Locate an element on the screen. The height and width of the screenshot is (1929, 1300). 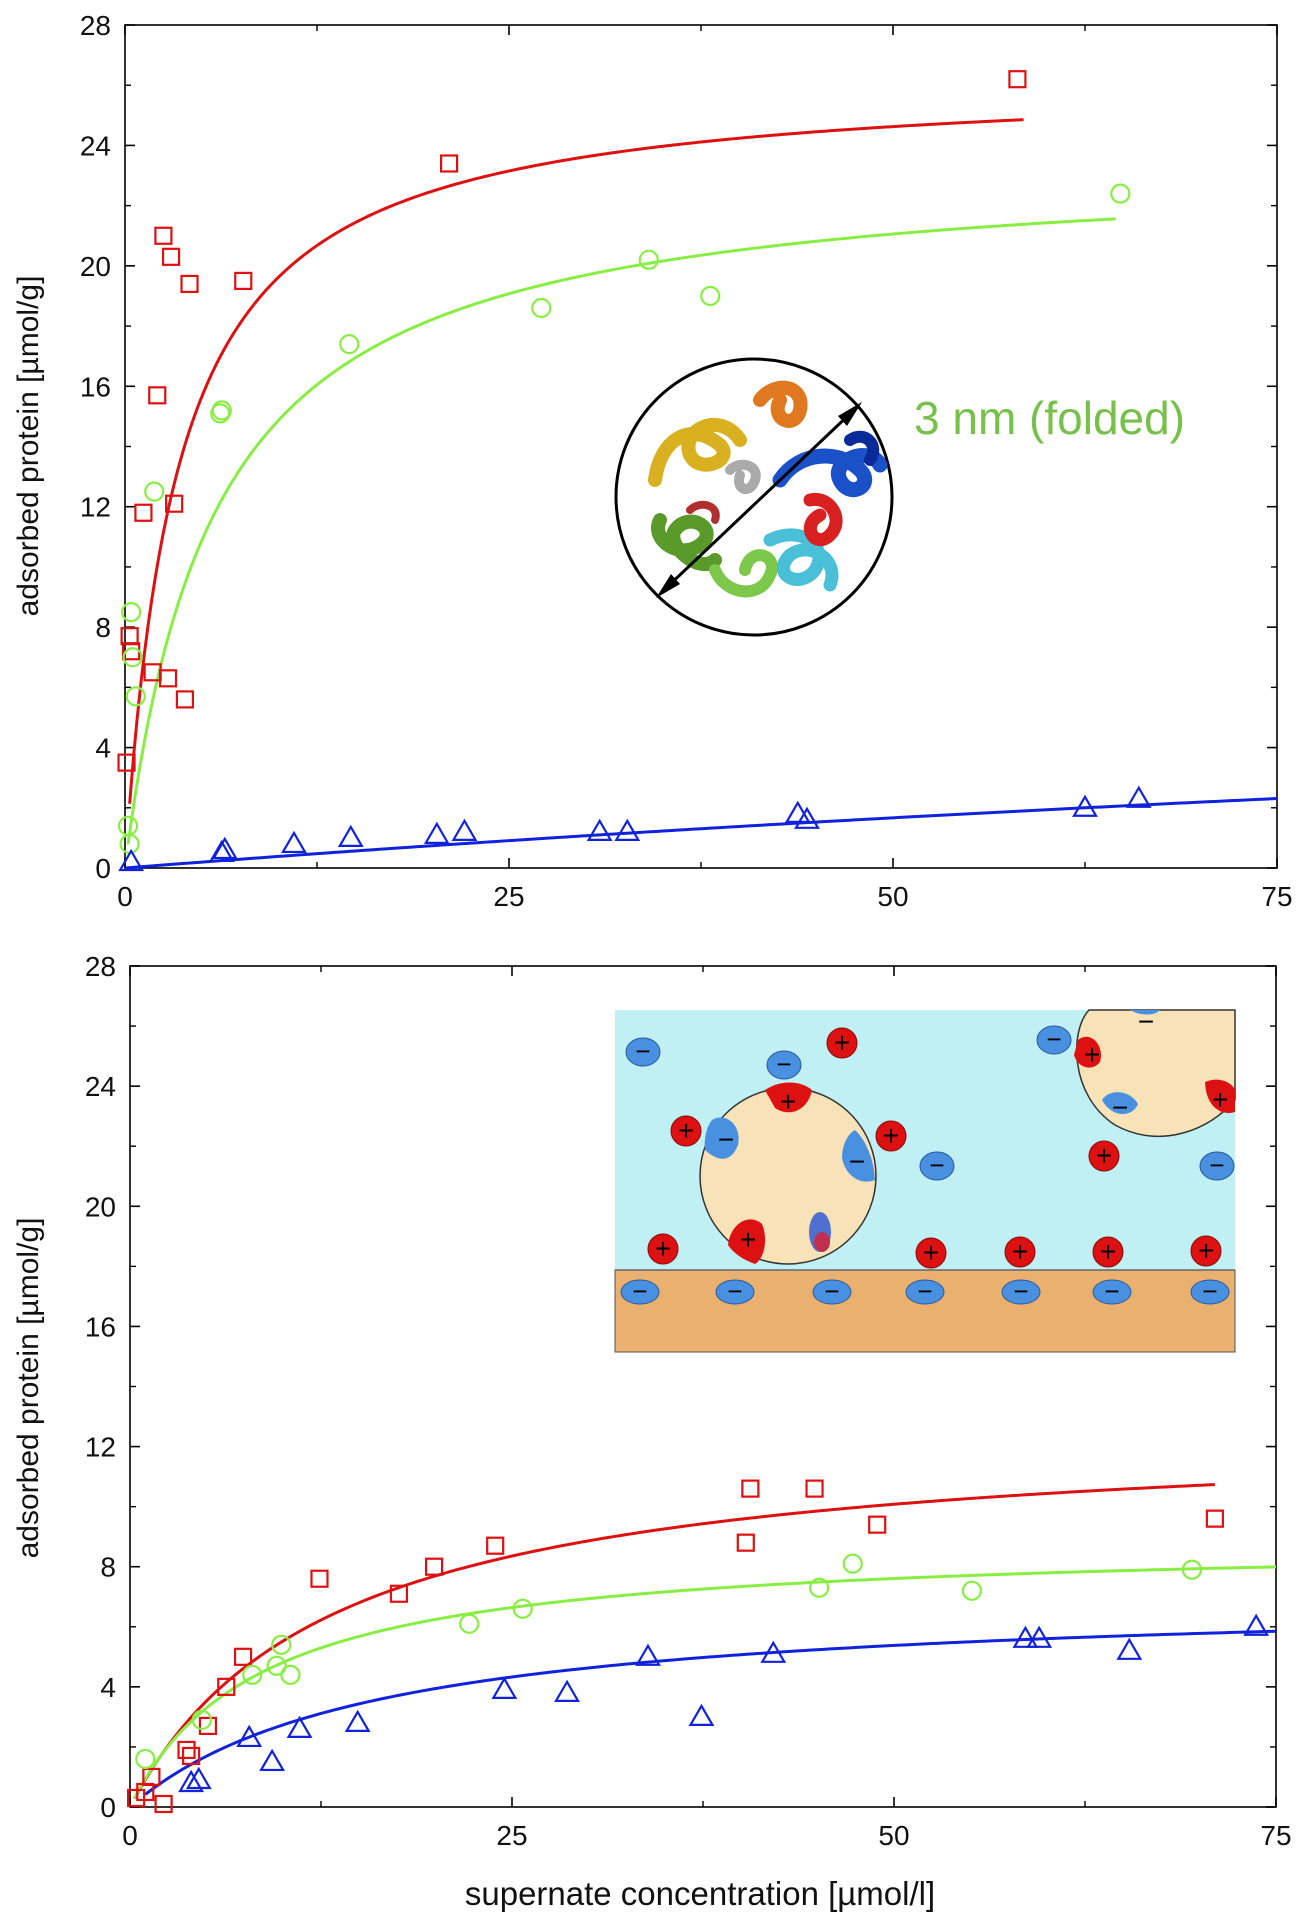
y-tick-label: 28 is located at coordinates (100, 966).